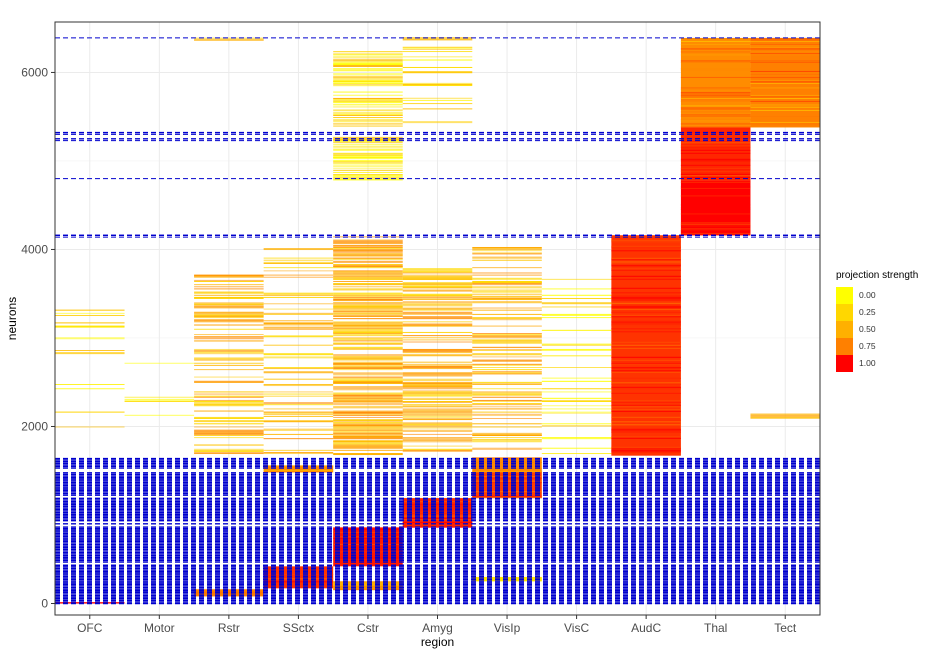 The image size is (937, 653). I want to click on x-tick-label: Amyg, so click(437, 628).